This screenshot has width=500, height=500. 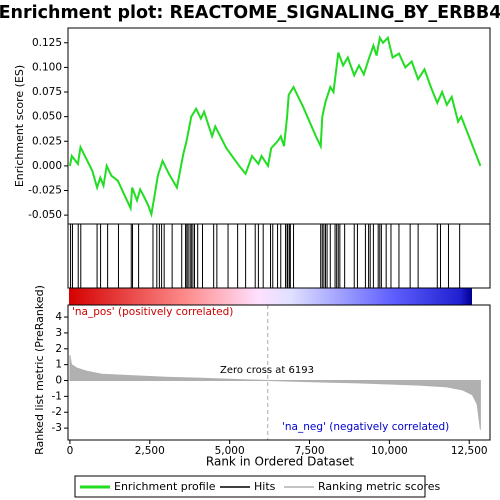 What do you see at coordinates (279, 256) in the screenshot?
I see `panel-frame` at bounding box center [279, 256].